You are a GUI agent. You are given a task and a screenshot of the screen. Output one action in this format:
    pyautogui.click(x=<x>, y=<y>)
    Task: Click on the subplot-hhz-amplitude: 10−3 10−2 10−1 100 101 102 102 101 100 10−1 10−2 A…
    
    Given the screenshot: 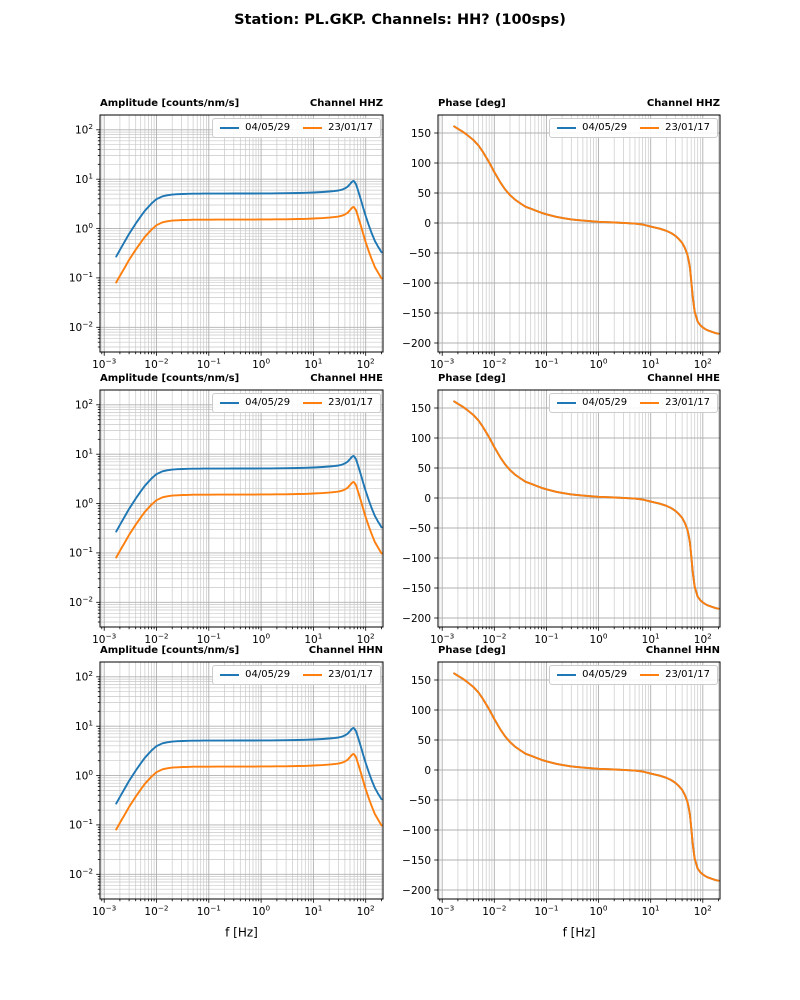 What is the action you would take?
    pyautogui.click(x=226, y=234)
    